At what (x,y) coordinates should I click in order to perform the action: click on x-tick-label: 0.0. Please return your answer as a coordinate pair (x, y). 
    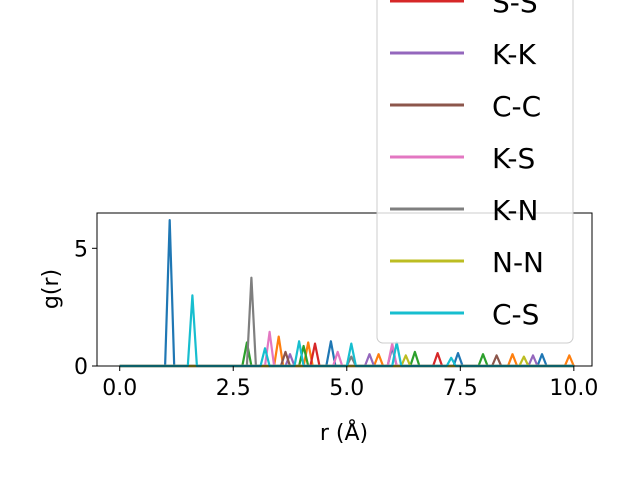
    Looking at the image, I should click on (119, 388).